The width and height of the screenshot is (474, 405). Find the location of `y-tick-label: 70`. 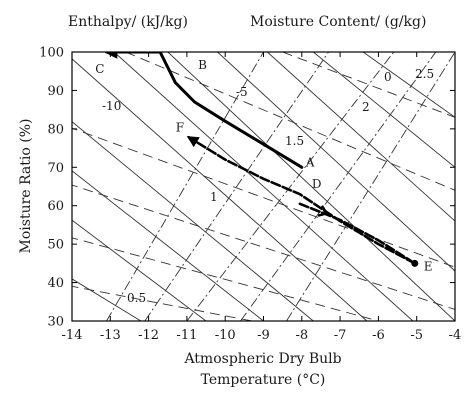

y-tick-label: 70 is located at coordinates (55, 168).